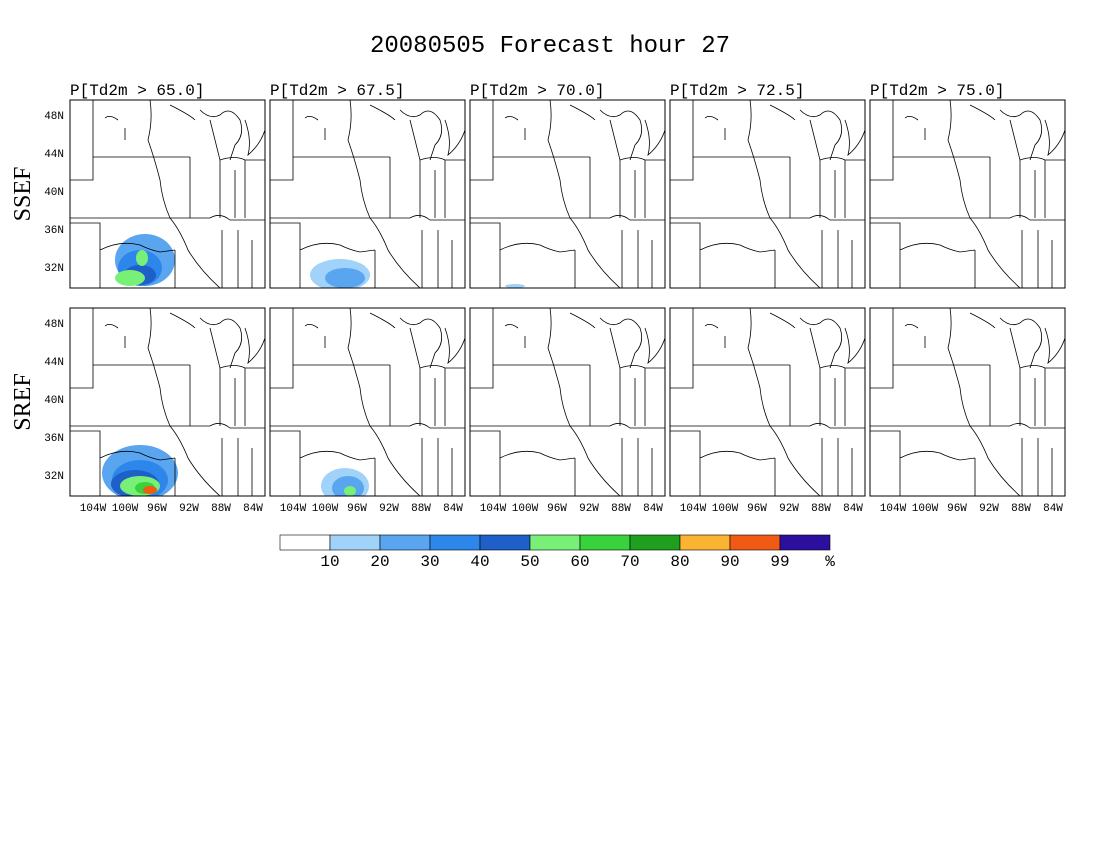  What do you see at coordinates (679, 562) in the screenshot?
I see `colorbar-label: 80` at bounding box center [679, 562].